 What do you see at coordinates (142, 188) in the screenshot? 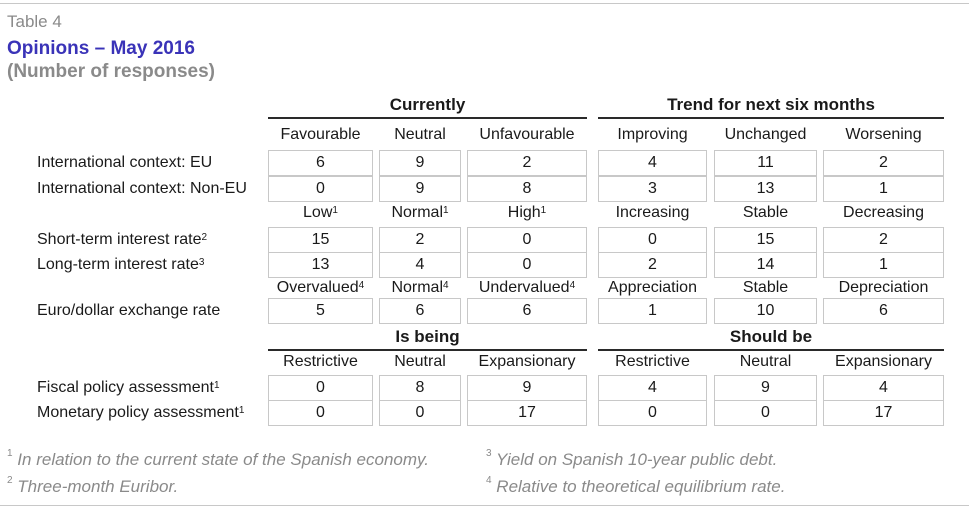
I see `row-label: International context: Non-EU` at bounding box center [142, 188].